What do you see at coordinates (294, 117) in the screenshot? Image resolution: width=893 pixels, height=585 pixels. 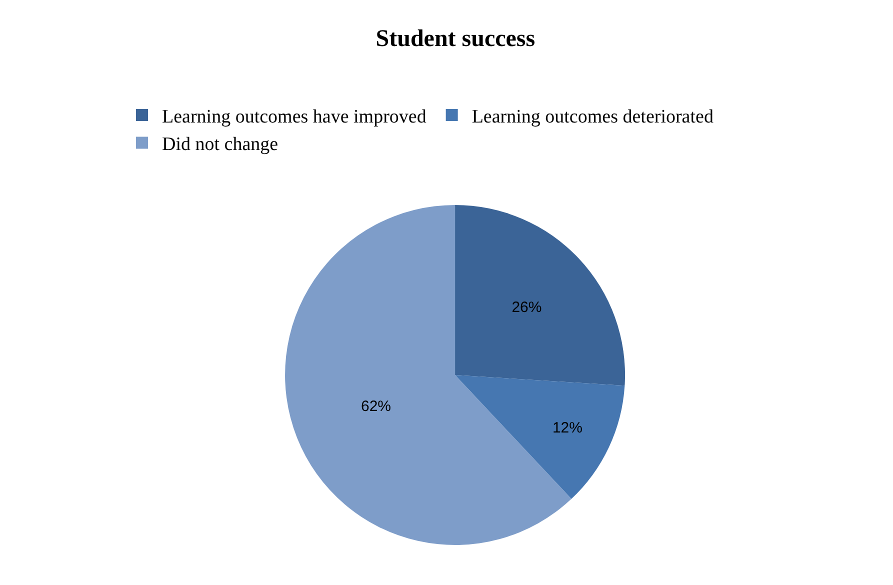 I see `legend-label: Learning outcomes have improved` at bounding box center [294, 117].